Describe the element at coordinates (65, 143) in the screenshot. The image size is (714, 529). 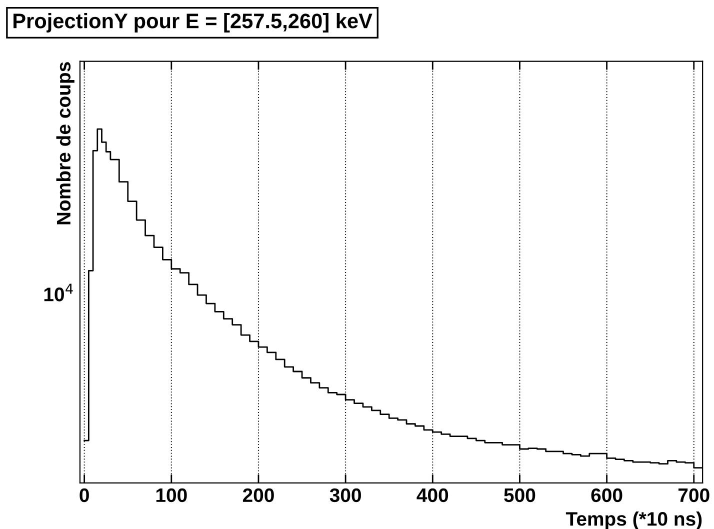
I see `y-axis-title: Nombre de coups` at that location.